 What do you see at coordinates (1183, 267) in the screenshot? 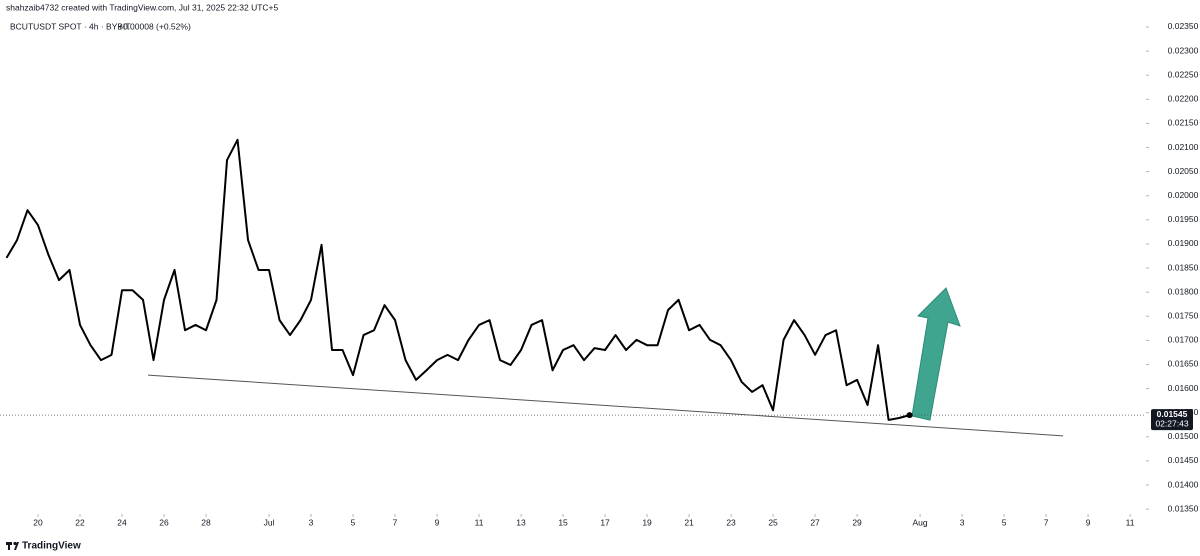
I see `y-tick-label: 0.01850` at bounding box center [1183, 267].